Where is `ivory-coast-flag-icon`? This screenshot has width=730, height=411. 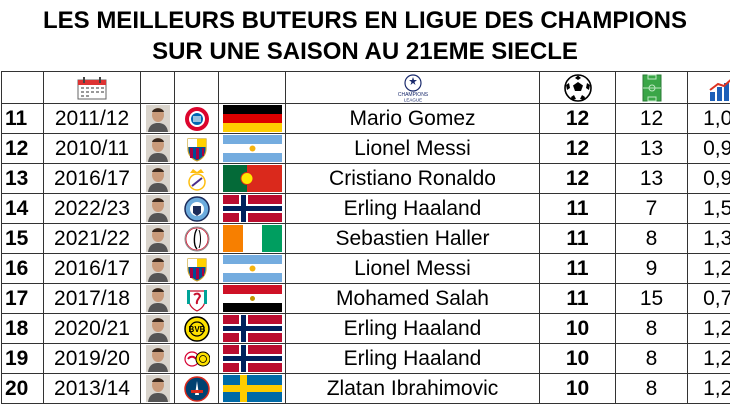
ivory-coast-flag-icon is located at coordinates (252, 238).